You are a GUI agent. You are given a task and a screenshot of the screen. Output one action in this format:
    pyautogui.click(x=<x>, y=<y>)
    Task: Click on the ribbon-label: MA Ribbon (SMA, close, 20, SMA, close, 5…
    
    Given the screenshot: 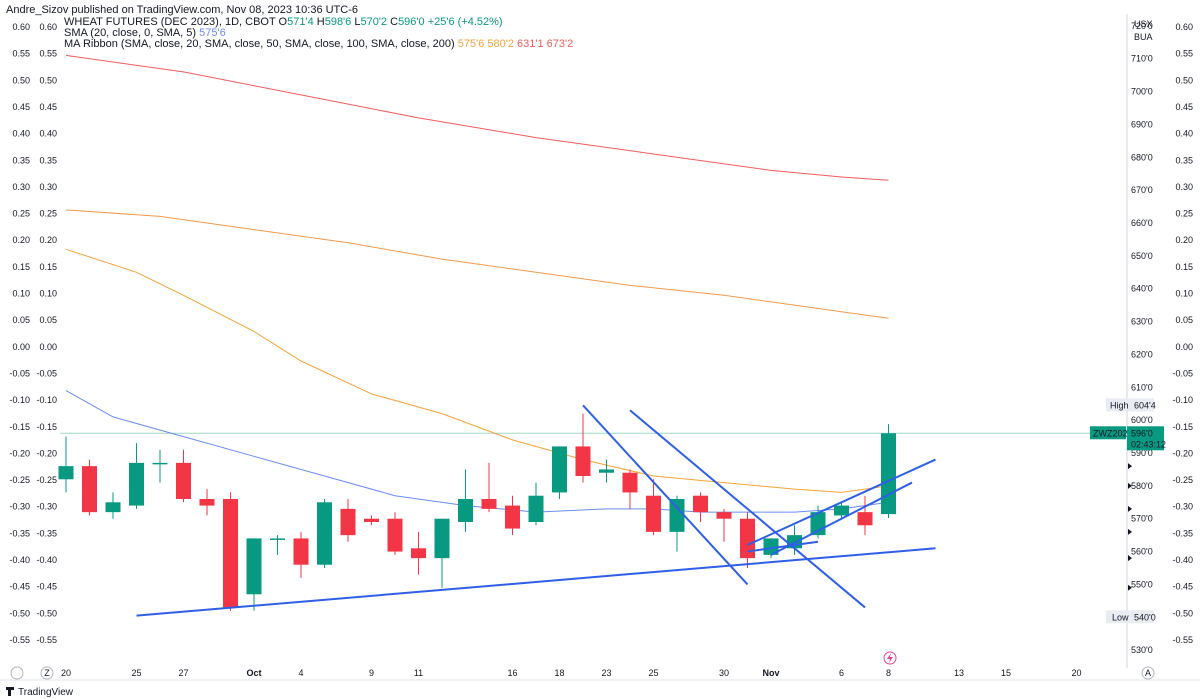 What is the action you would take?
    pyautogui.click(x=261, y=44)
    